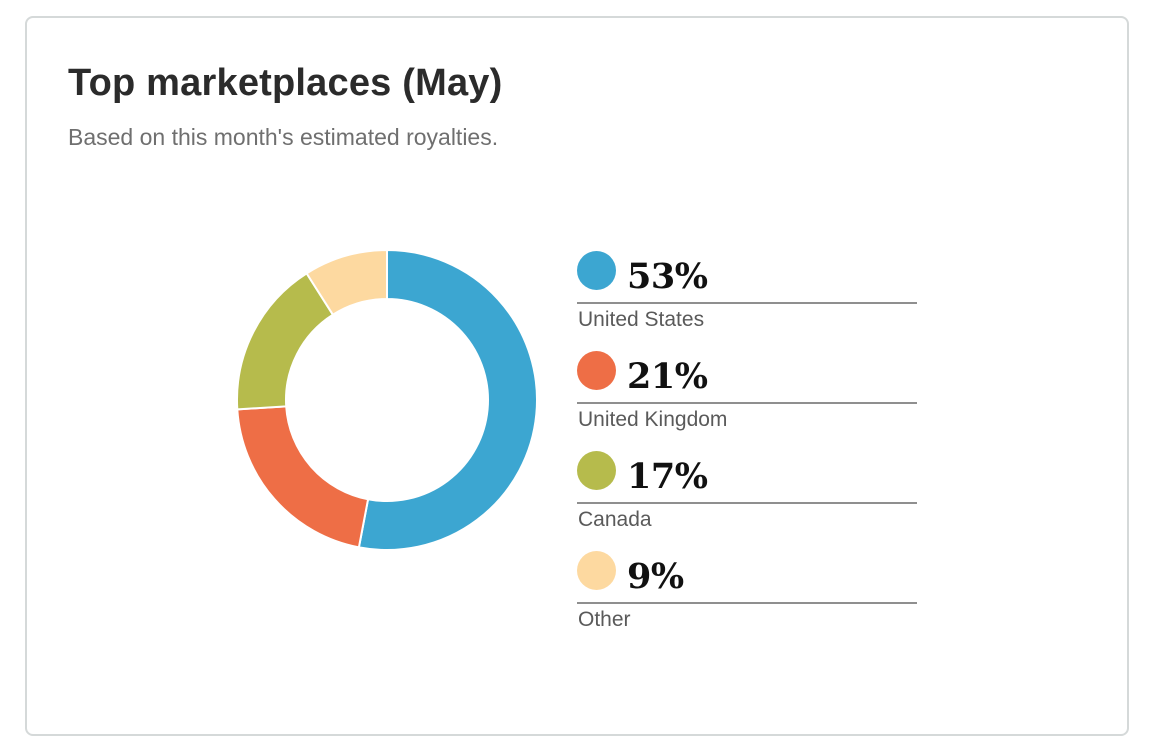 The height and width of the screenshot is (736, 1170). What do you see at coordinates (667, 476) in the screenshot?
I see `legend-percent: 17%` at bounding box center [667, 476].